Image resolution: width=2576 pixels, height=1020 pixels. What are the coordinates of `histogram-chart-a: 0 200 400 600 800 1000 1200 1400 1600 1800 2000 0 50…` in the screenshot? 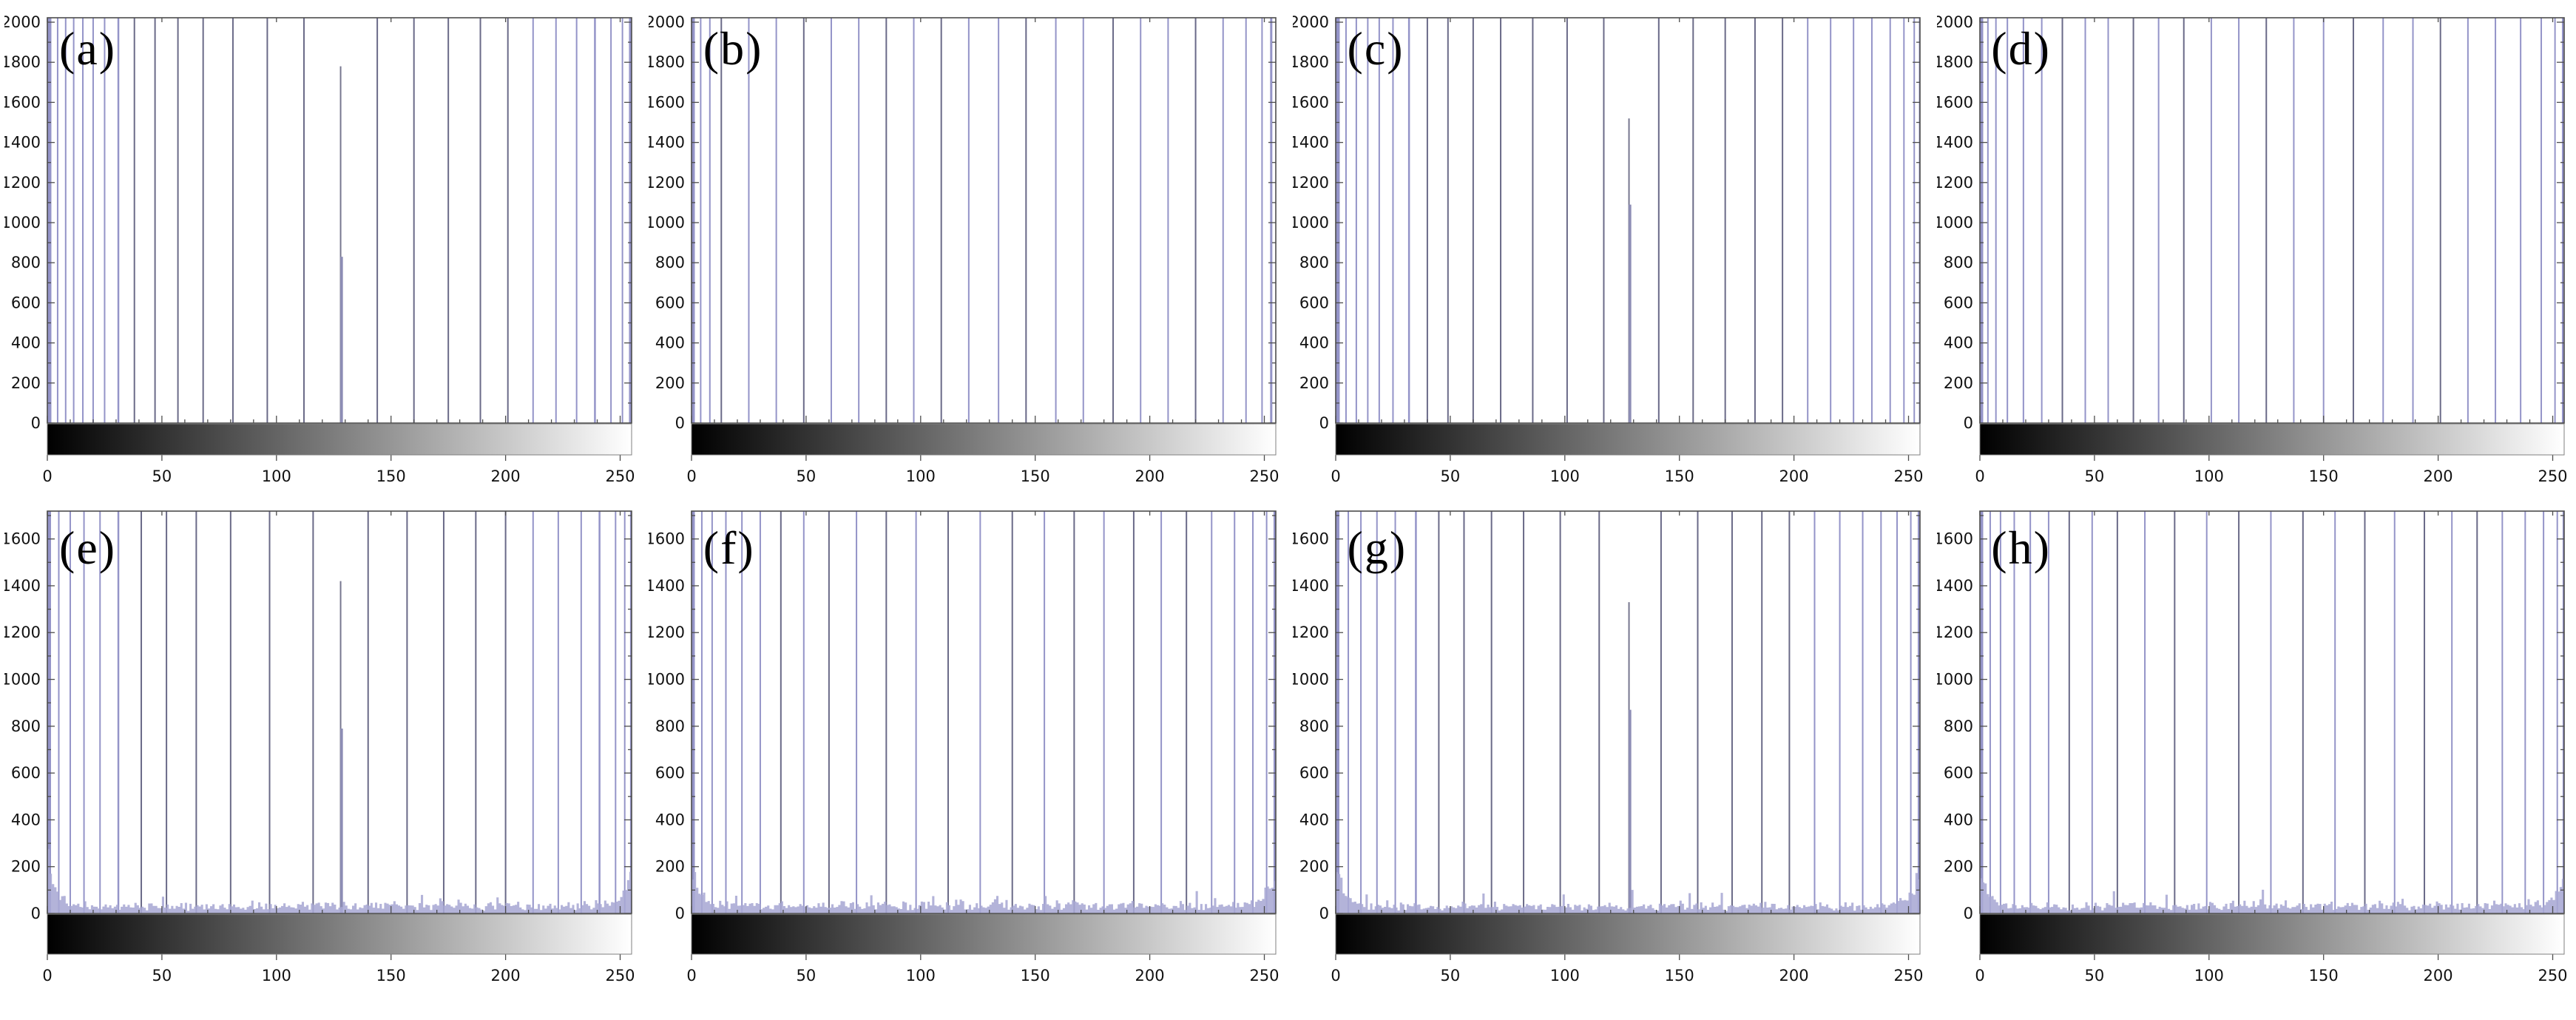 It's located at (319, 249).